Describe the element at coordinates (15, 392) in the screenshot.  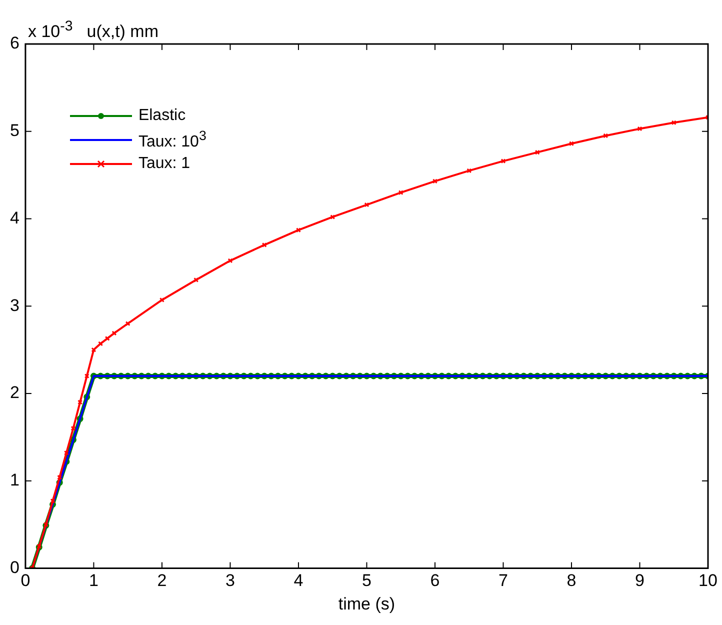
I see `y-tick-label: 2` at that location.